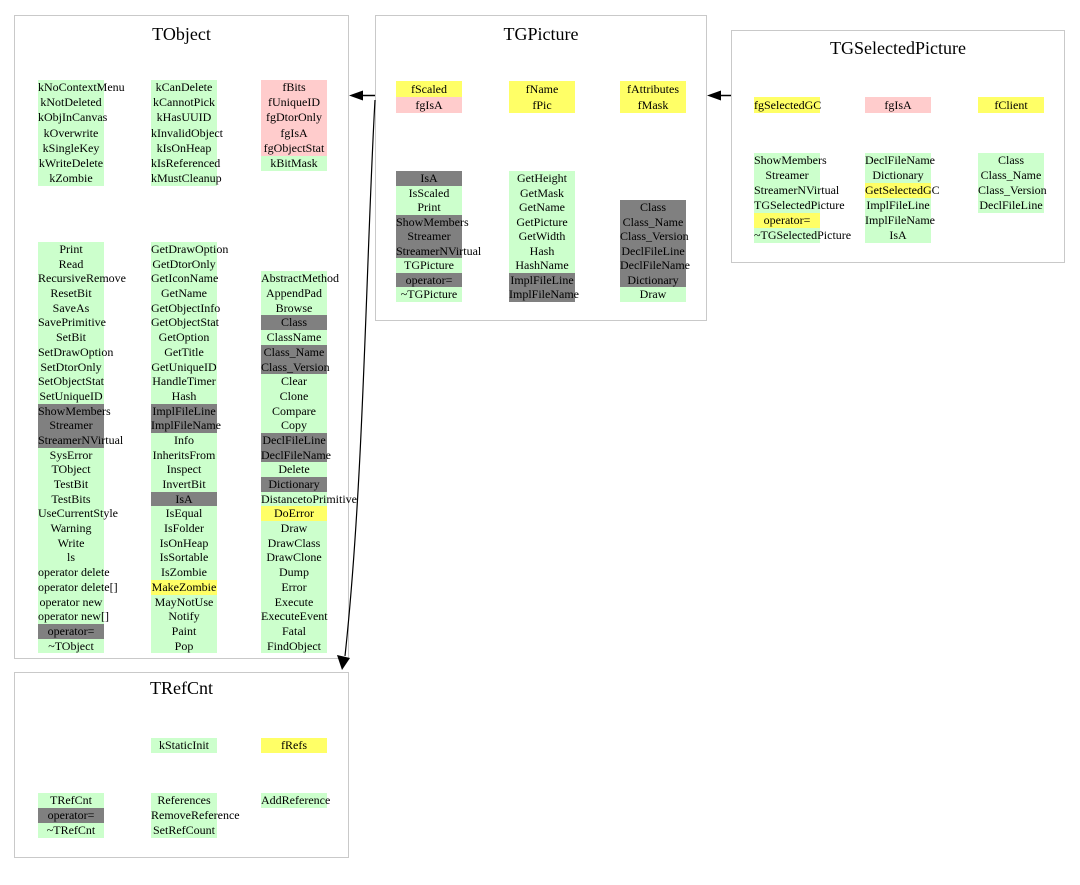 Image resolution: width=1080 pixels, height=885 pixels. Describe the element at coordinates (902, 190) in the screenshot. I see `member-label: GetSelectedGC` at that location.